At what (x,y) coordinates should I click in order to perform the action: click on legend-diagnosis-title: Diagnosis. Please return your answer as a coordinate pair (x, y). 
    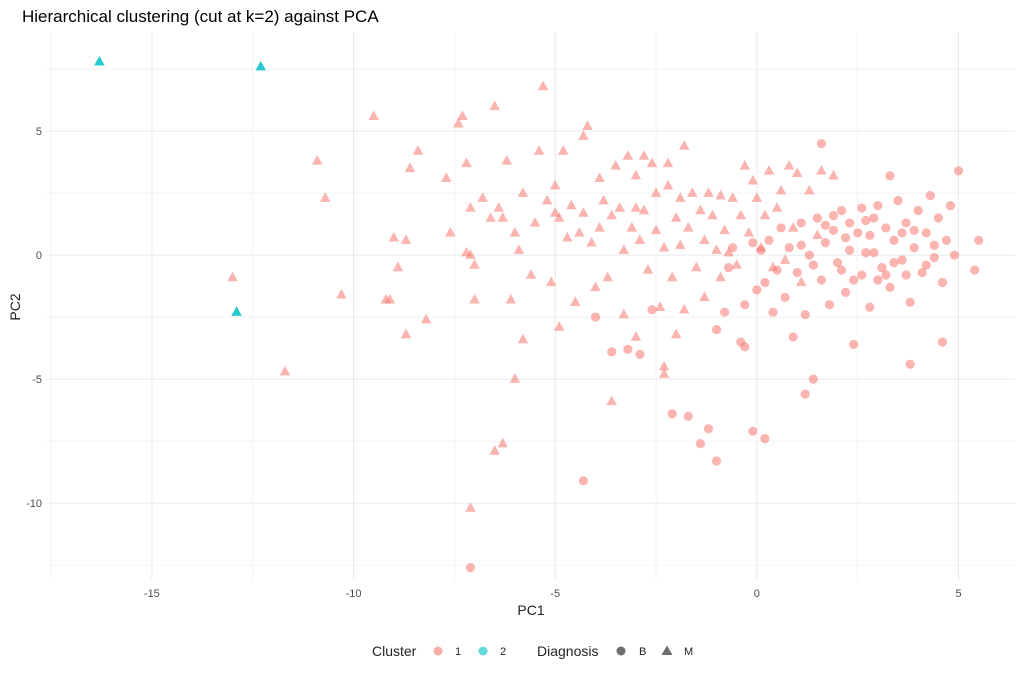
    Looking at the image, I should click on (567, 651).